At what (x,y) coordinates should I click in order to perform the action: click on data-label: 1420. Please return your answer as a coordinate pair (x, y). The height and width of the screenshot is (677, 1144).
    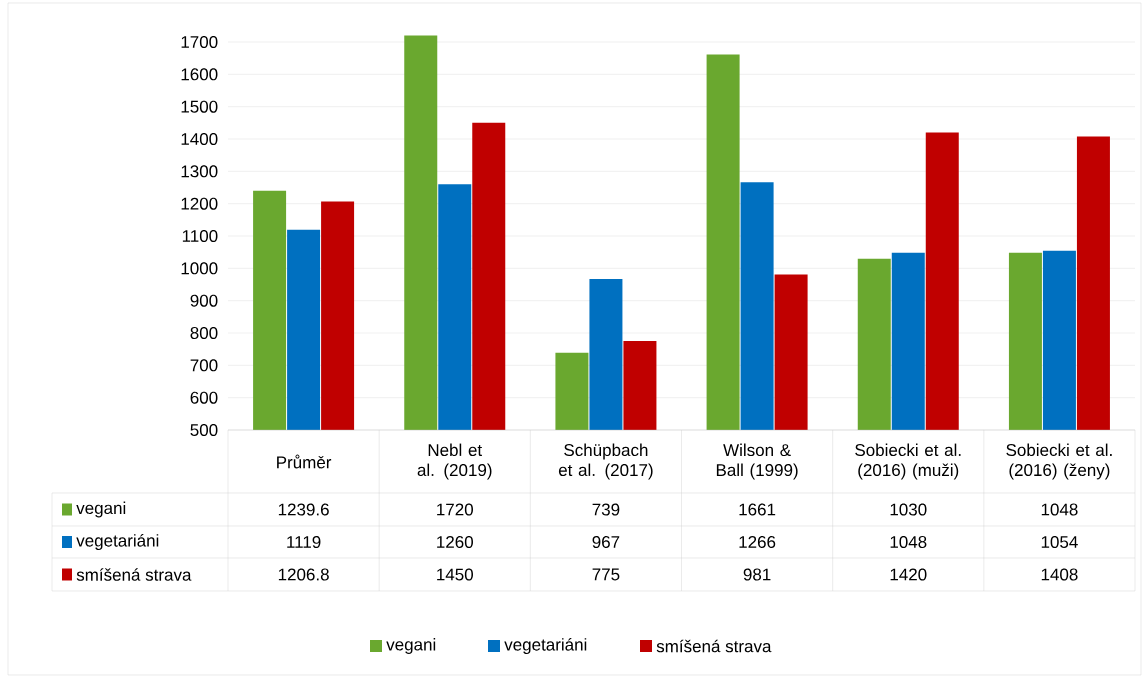
    Looking at the image, I should click on (908, 574).